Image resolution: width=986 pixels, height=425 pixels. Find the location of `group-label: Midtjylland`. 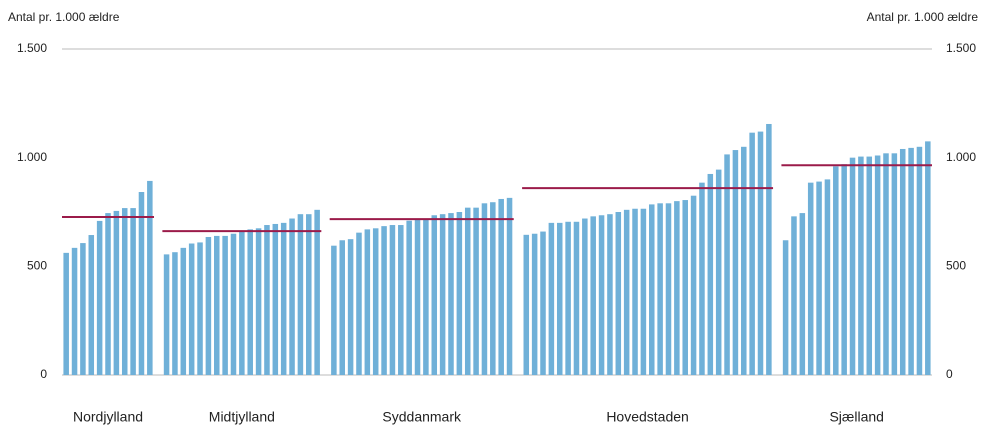

group-label: Midtjylland is located at coordinates (242, 417).